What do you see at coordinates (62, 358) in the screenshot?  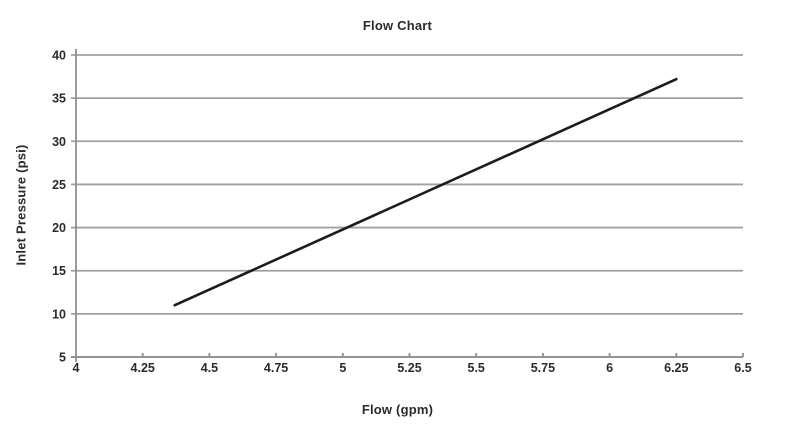 I see `y-tick-label: 5` at bounding box center [62, 358].